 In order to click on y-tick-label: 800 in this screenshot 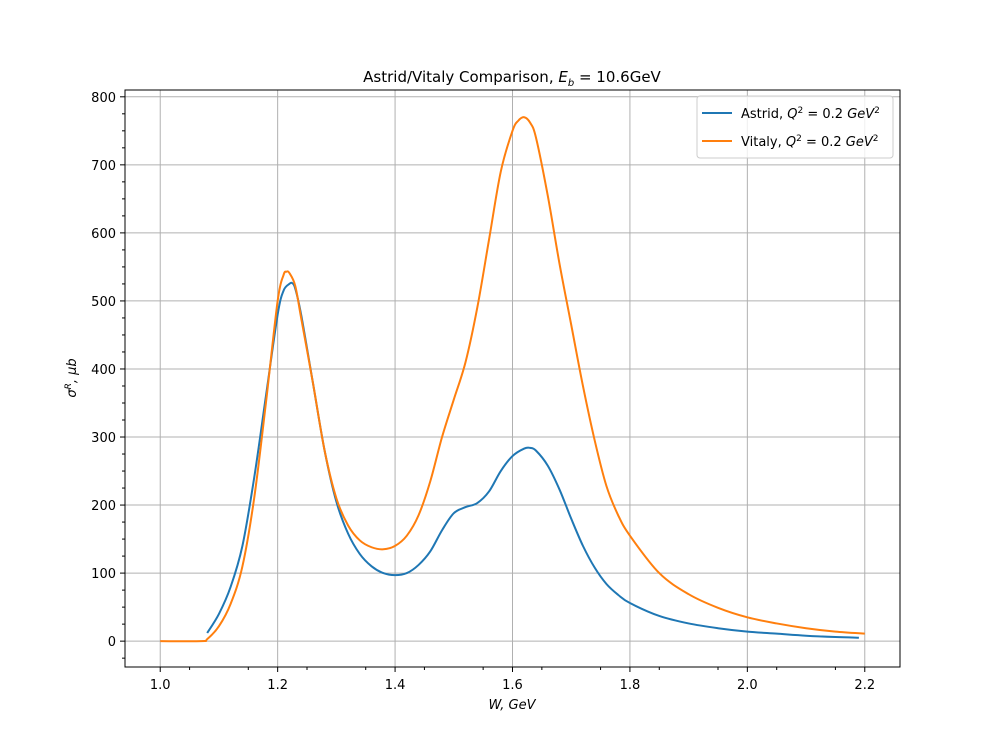, I will do `click(103, 98)`.